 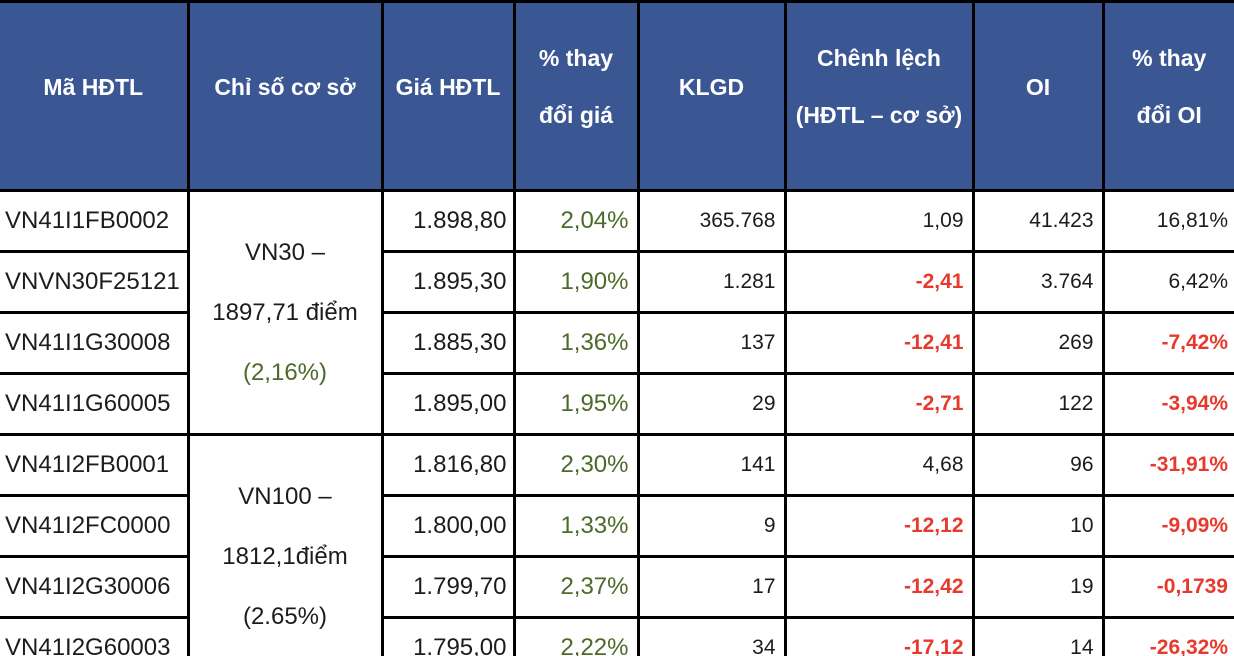 What do you see at coordinates (95, 282) in the screenshot?
I see `cell-code: VNVN30F25121` at bounding box center [95, 282].